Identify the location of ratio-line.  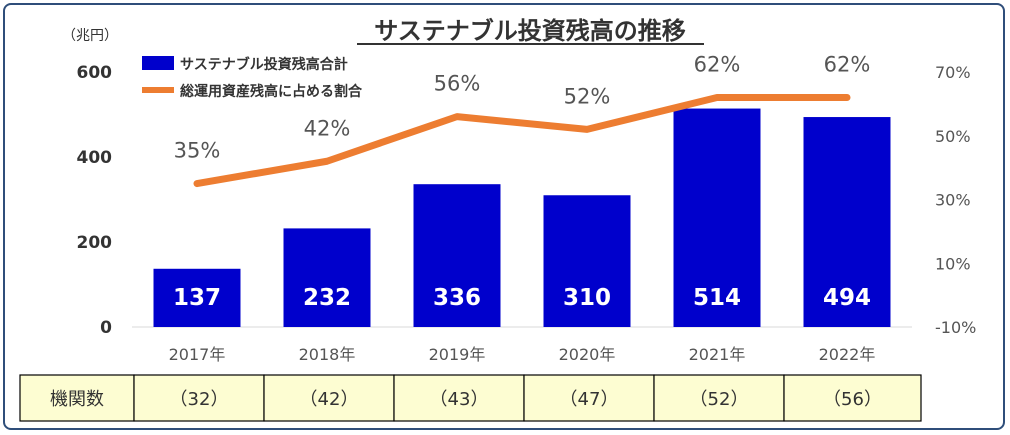
(522, 141).